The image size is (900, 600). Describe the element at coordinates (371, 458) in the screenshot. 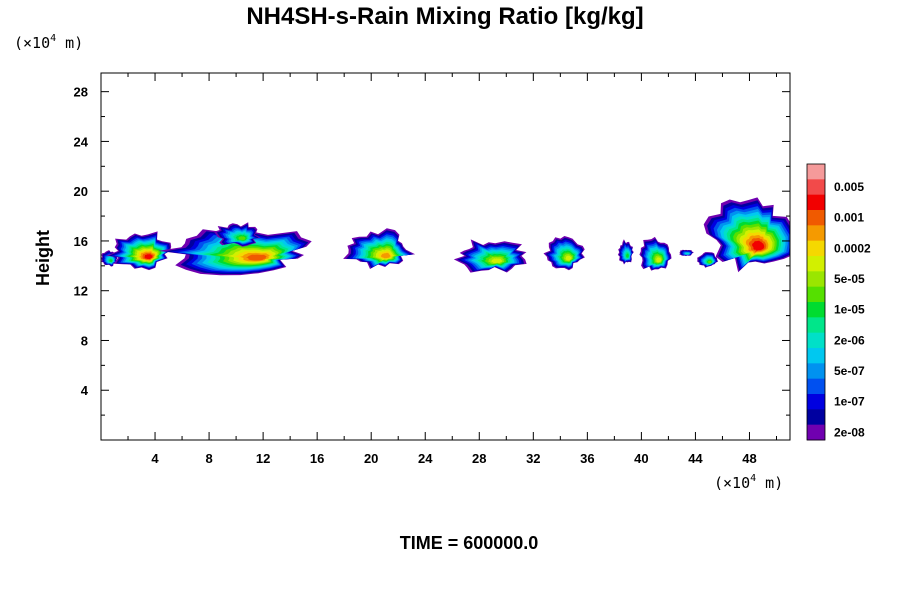

I see `x-tick-label: 20` at that location.